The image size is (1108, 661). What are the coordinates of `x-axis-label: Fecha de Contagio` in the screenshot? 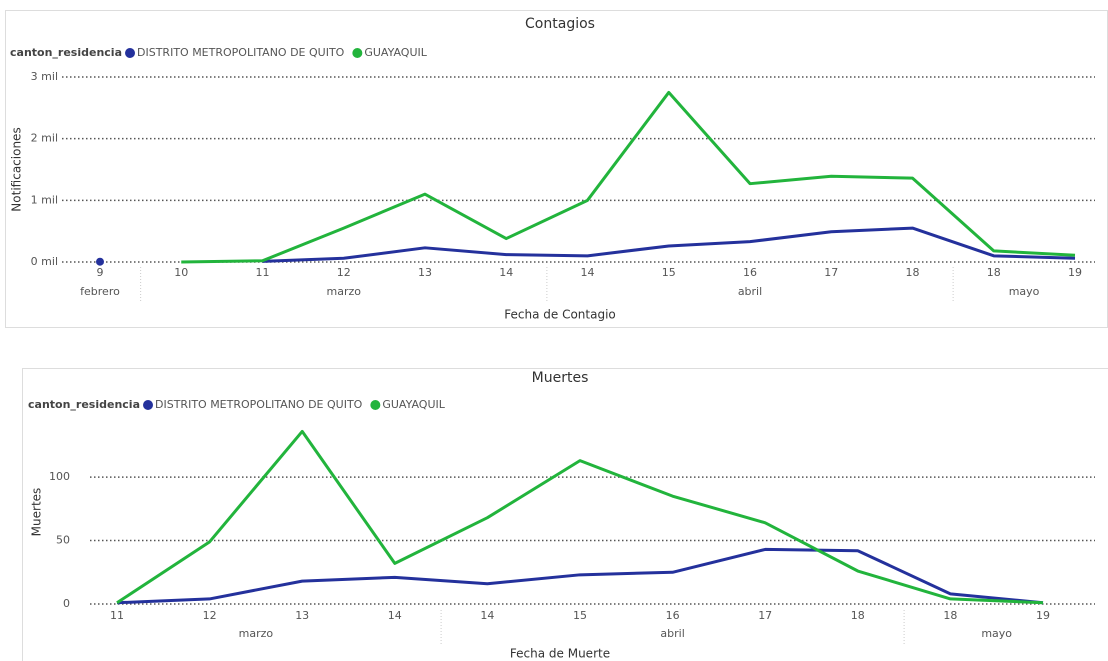 It's located at (560, 315).